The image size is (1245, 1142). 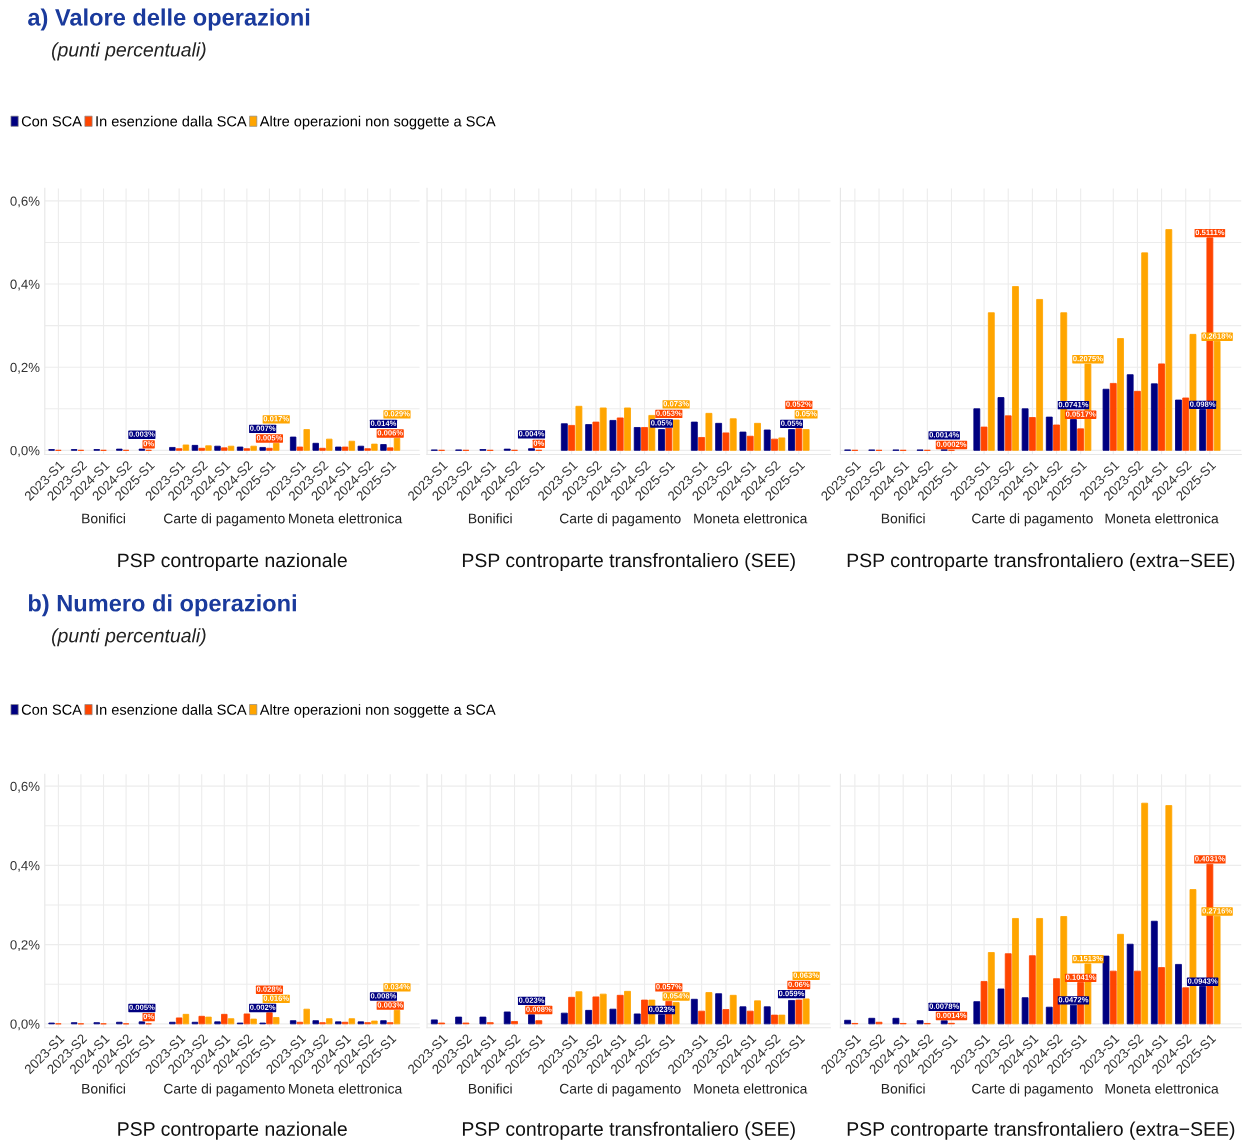 What do you see at coordinates (51, 121) in the screenshot?
I see `legend-label: Con SCA` at bounding box center [51, 121].